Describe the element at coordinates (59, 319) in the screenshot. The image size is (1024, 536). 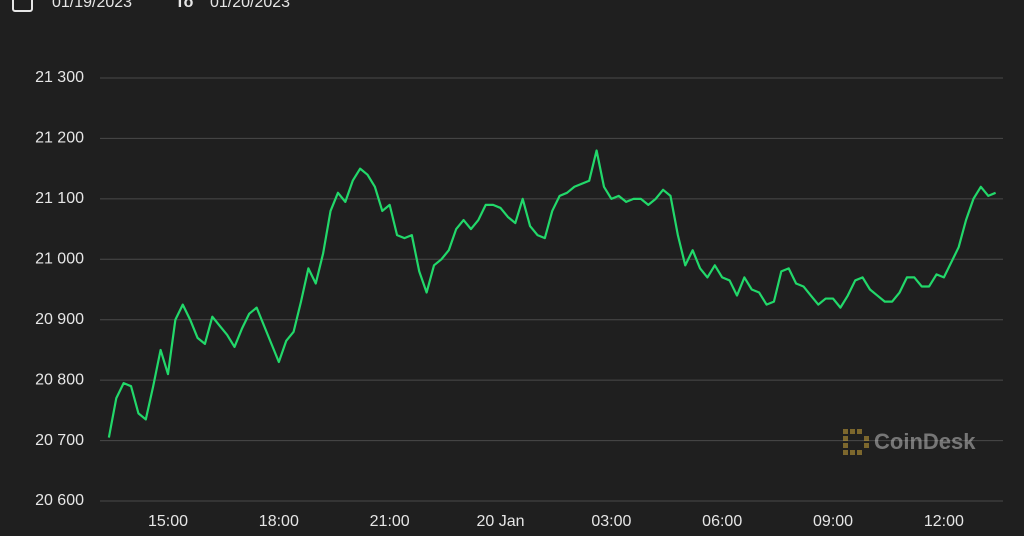
I see `y-tick-label: 20 900` at that location.